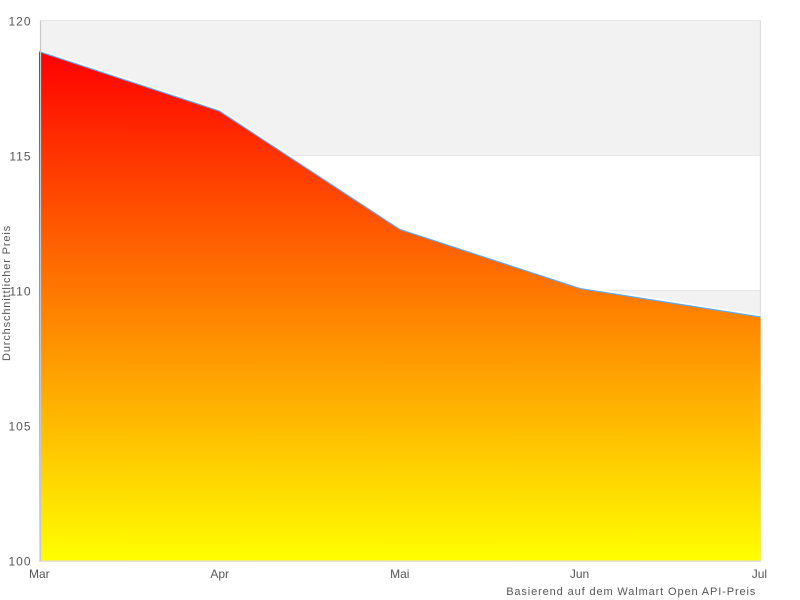  What do you see at coordinates (19, 21) in the screenshot?
I see `svg-text: 120` at bounding box center [19, 21].